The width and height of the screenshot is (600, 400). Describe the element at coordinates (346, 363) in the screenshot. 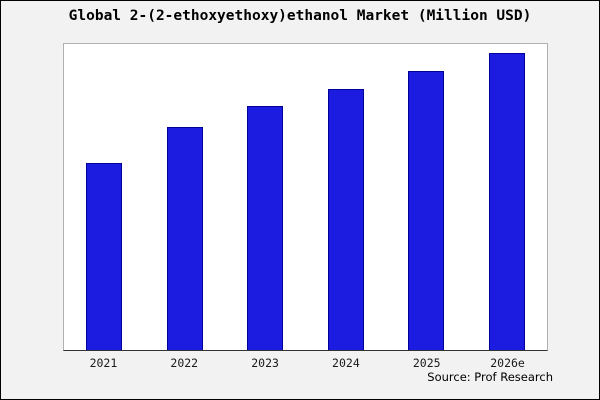

I see `x-tick-label: 2024` at that location.